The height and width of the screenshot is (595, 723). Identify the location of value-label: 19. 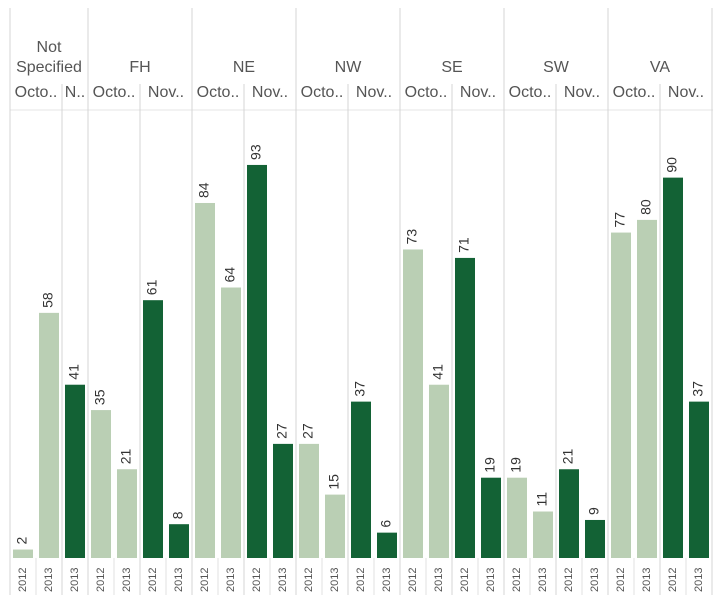
(490, 465).